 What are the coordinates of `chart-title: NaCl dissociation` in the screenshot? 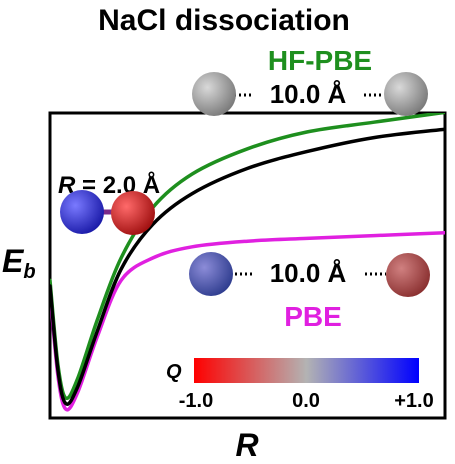 It's located at (224, 20).